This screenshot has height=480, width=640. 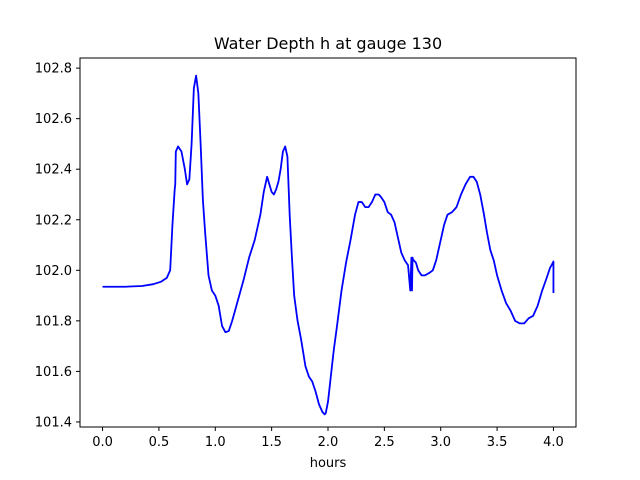 I want to click on y-axis: 101.4 101.6 101.8 102.0 102.2 102.4 102.6 102.8, so click(x=57, y=246).